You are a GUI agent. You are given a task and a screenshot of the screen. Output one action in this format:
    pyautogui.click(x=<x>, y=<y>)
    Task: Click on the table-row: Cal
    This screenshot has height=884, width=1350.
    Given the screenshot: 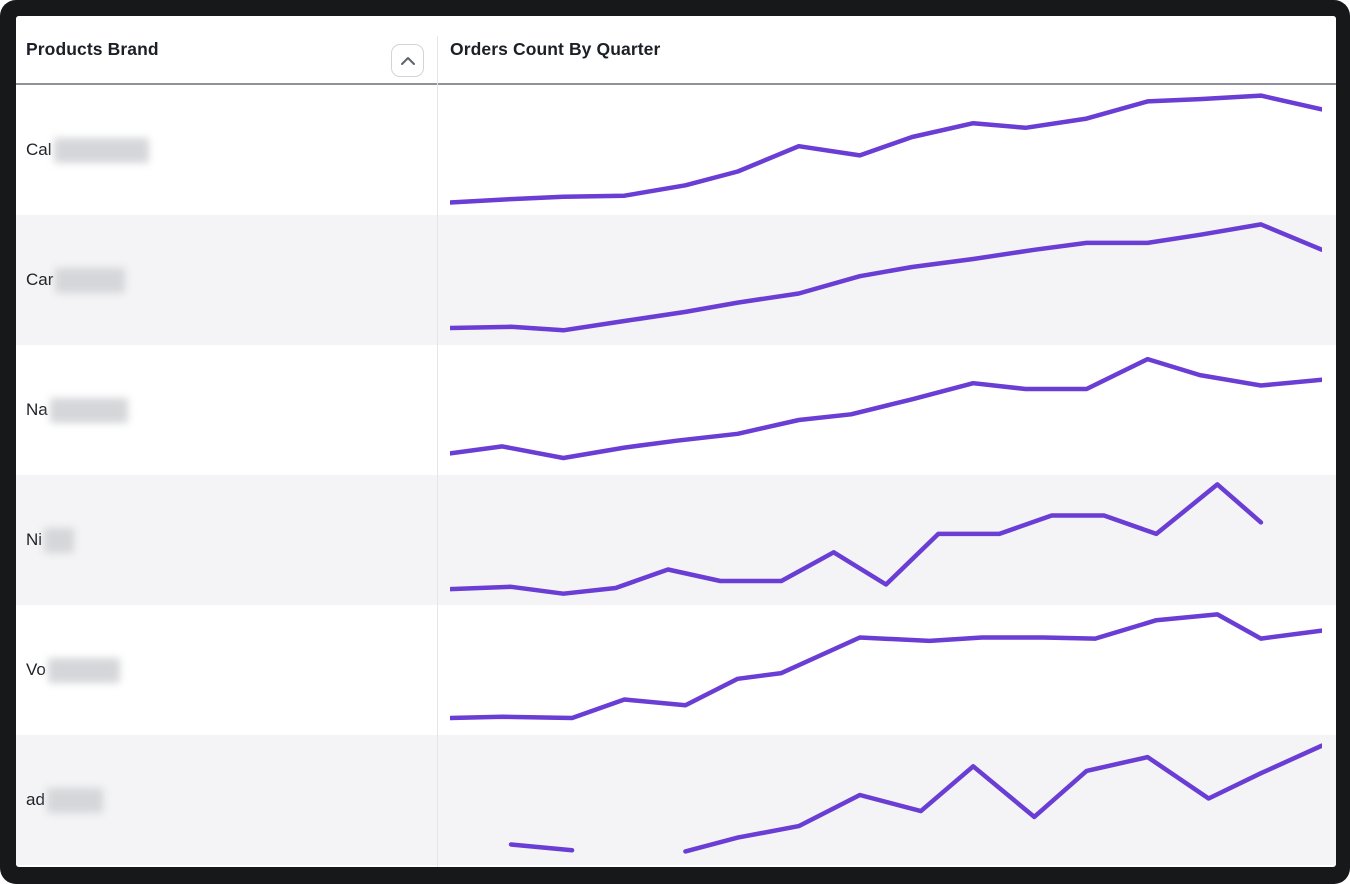 What is the action you would take?
    pyautogui.click(x=676, y=150)
    